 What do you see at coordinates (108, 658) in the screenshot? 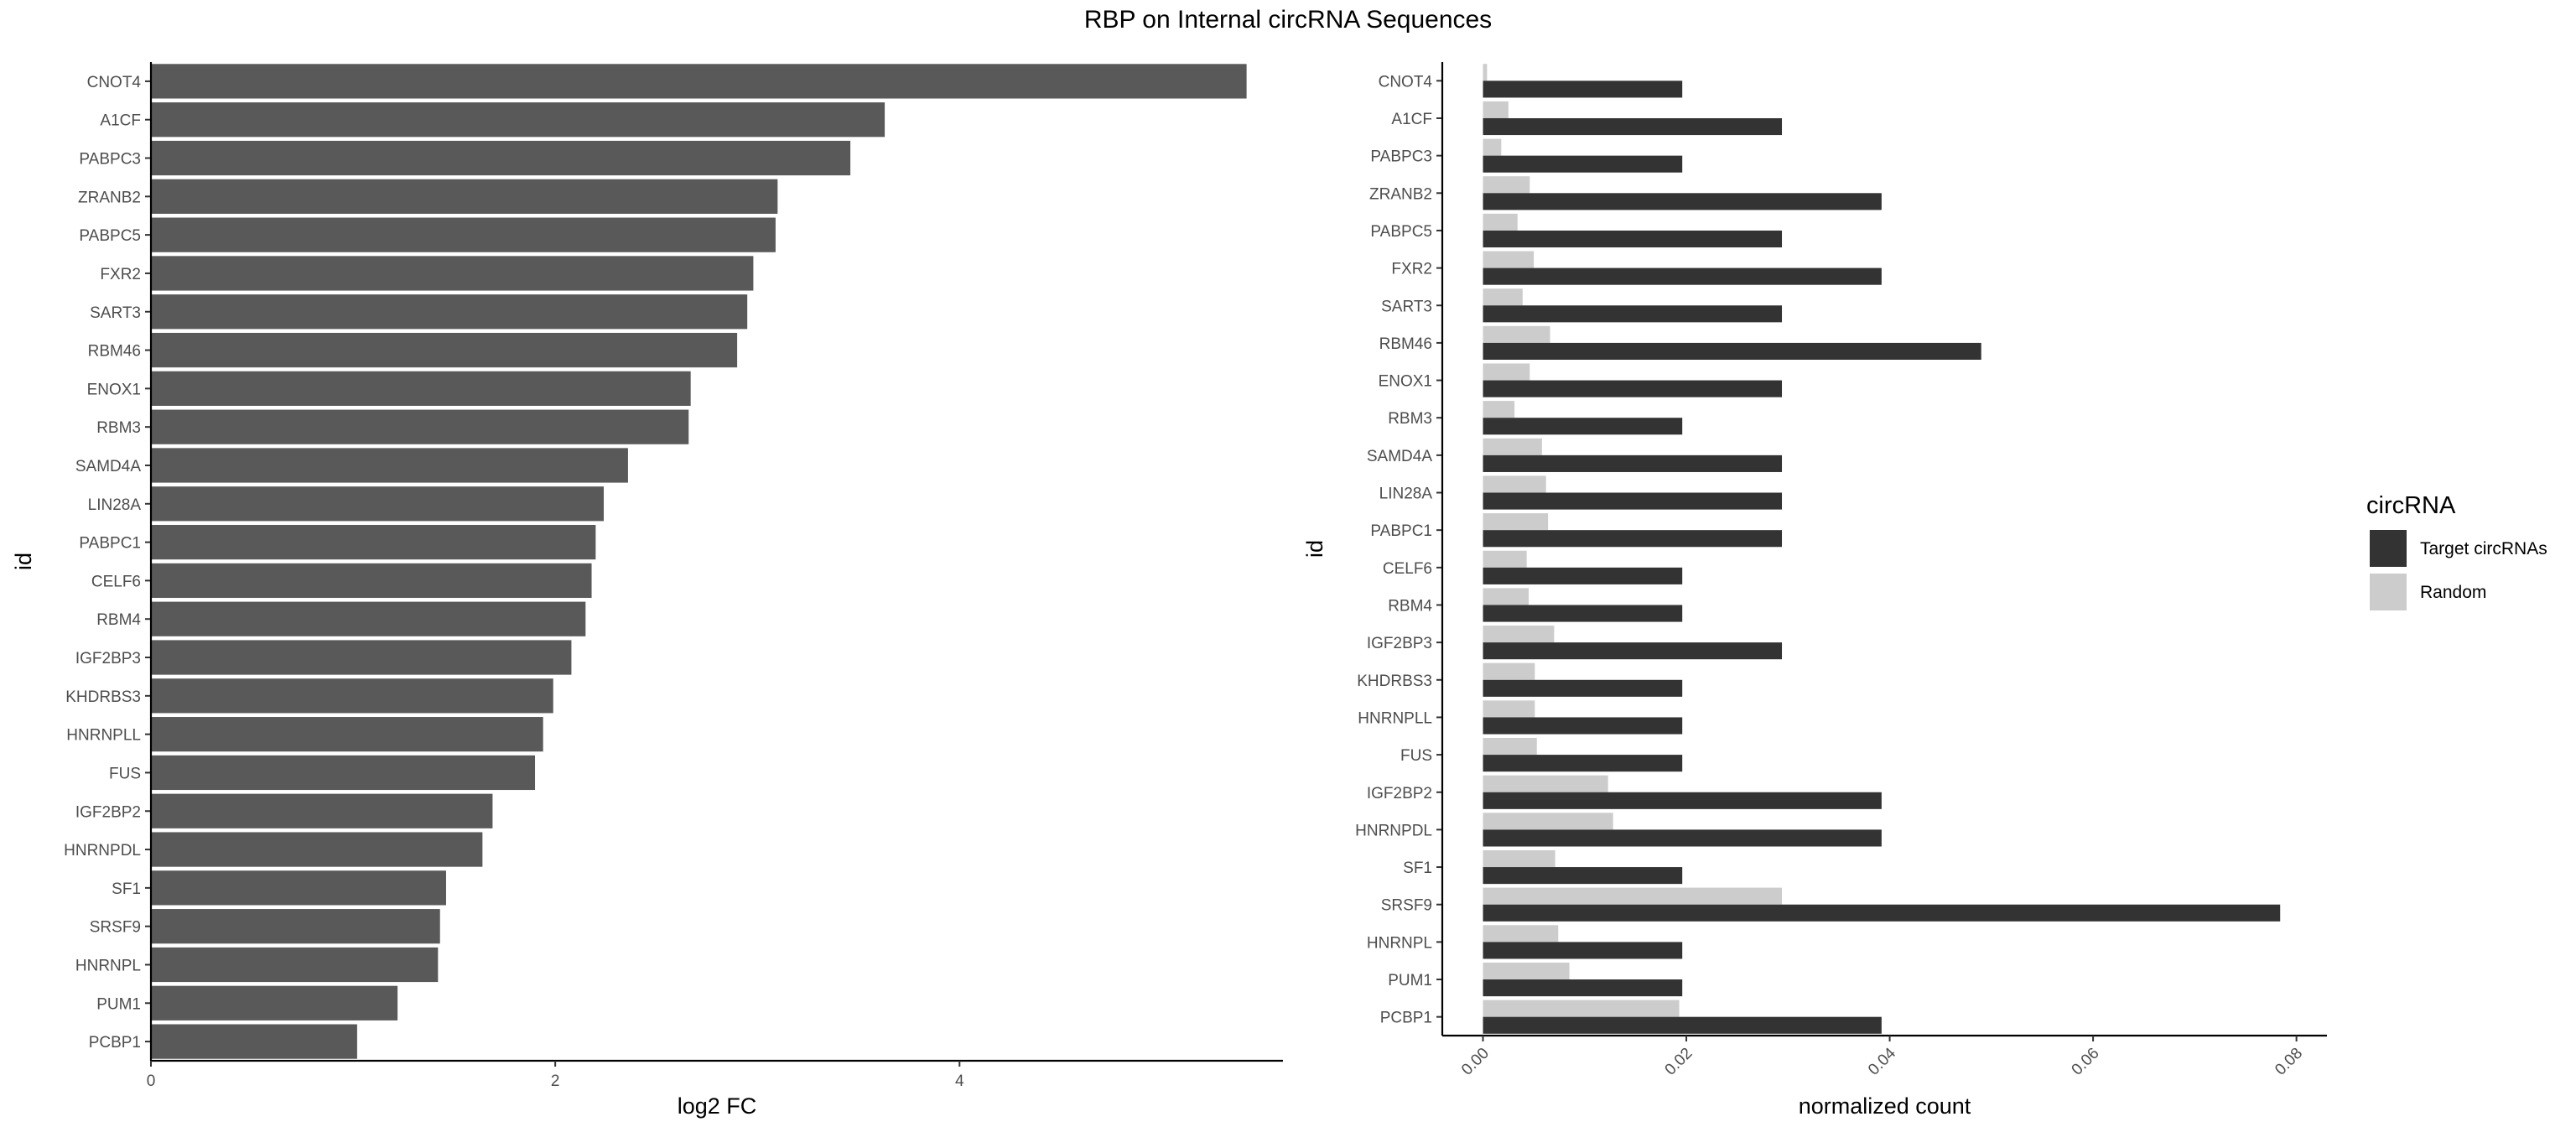
I see `y-tick-label: IGF2BP3` at bounding box center [108, 658].